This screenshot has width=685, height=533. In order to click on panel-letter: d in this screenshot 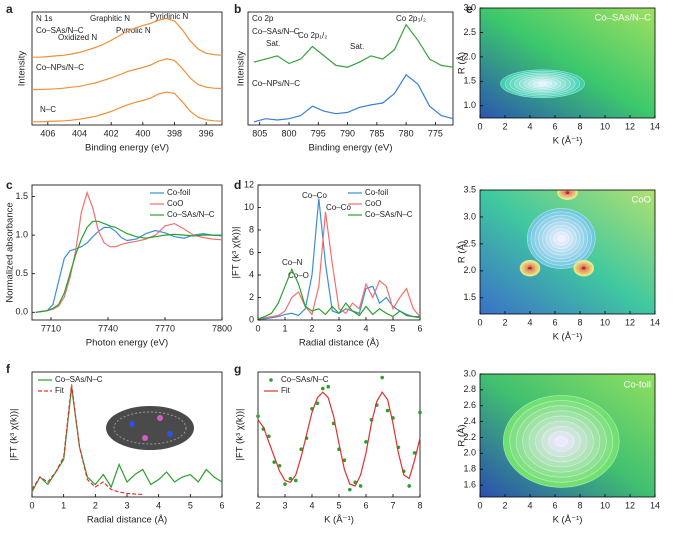, I will do `click(237, 185)`.